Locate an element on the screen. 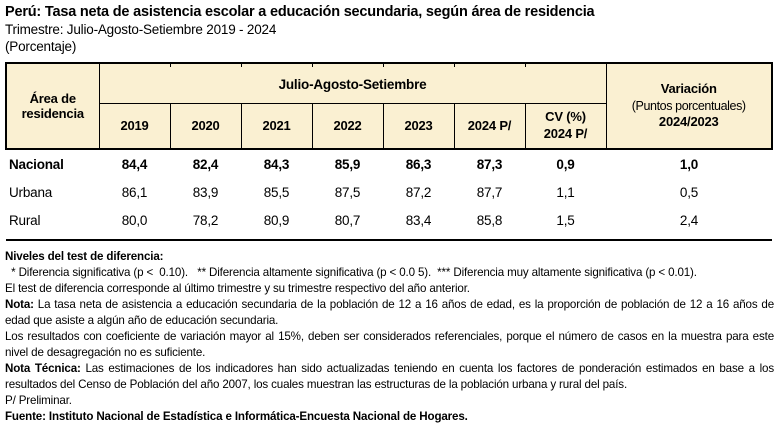  col-header-area: Área de residencia is located at coordinates (52, 106).